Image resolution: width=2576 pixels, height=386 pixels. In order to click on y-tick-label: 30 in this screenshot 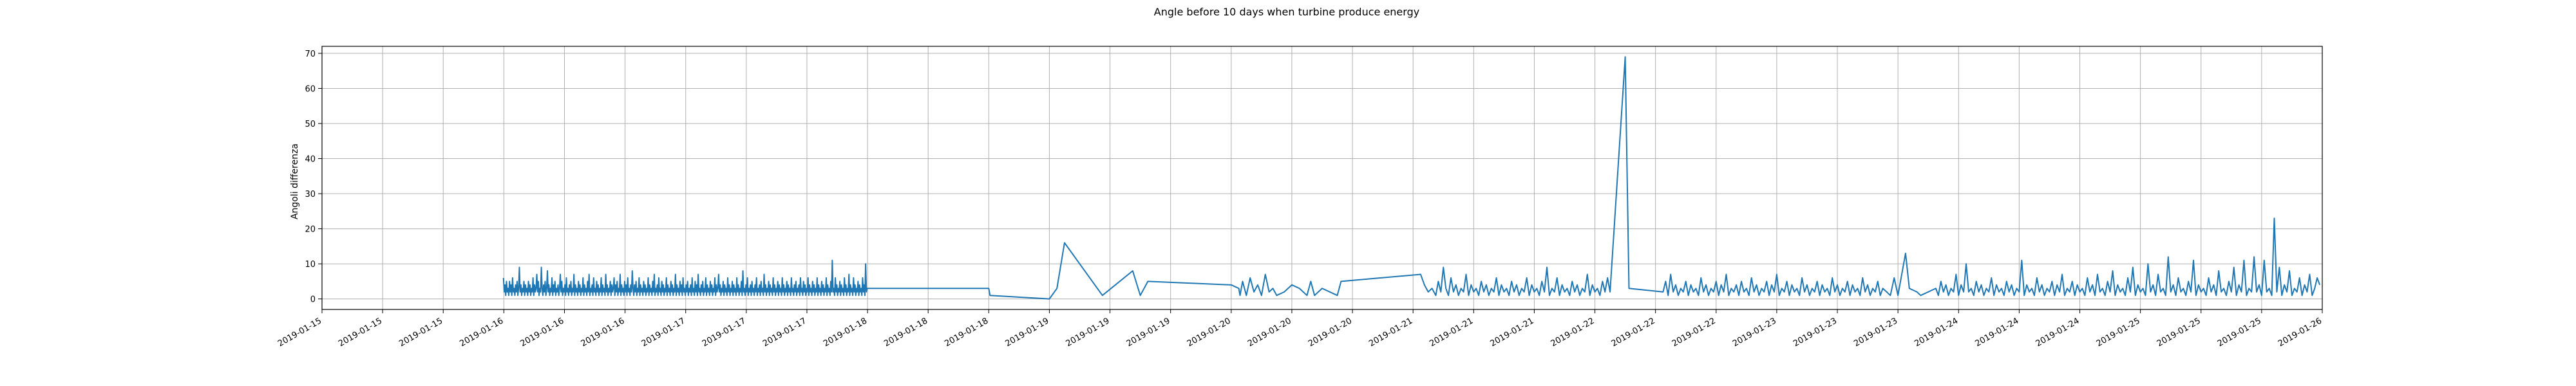, I will do `click(310, 194)`.